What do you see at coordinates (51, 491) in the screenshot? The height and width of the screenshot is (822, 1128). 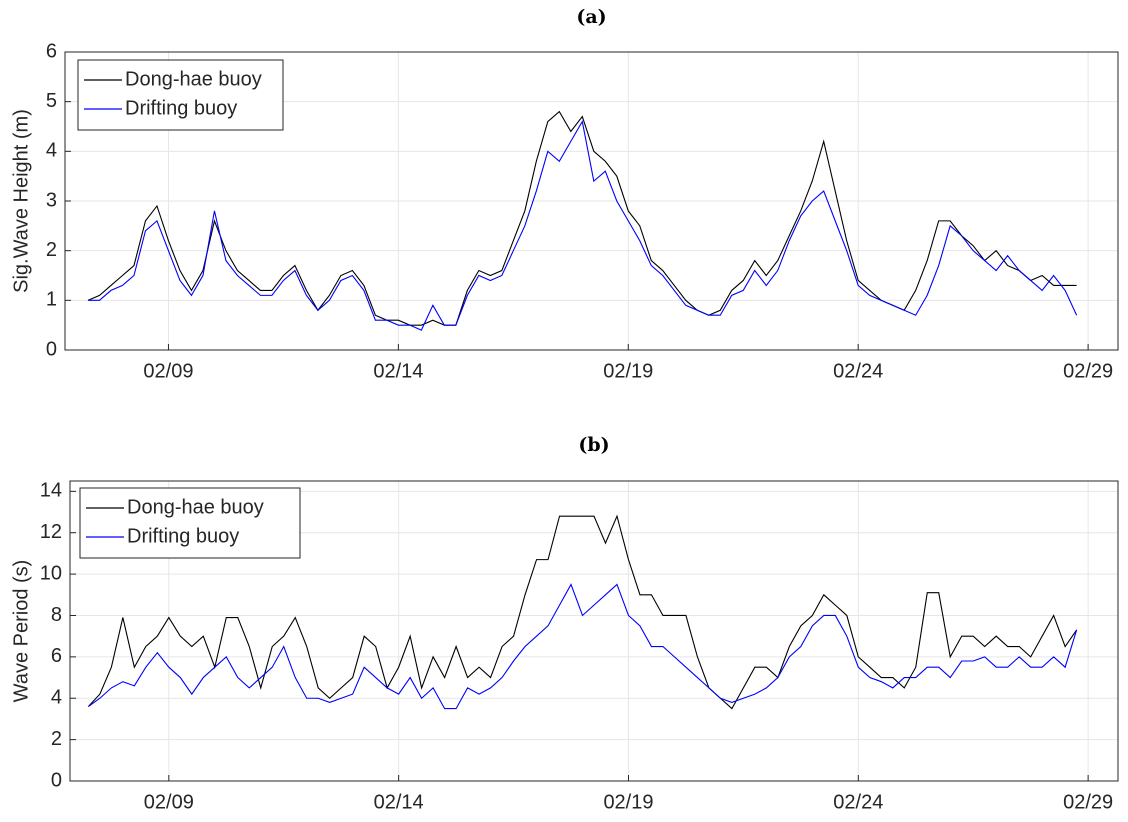 I see `y-tick-label: 14` at bounding box center [51, 491].